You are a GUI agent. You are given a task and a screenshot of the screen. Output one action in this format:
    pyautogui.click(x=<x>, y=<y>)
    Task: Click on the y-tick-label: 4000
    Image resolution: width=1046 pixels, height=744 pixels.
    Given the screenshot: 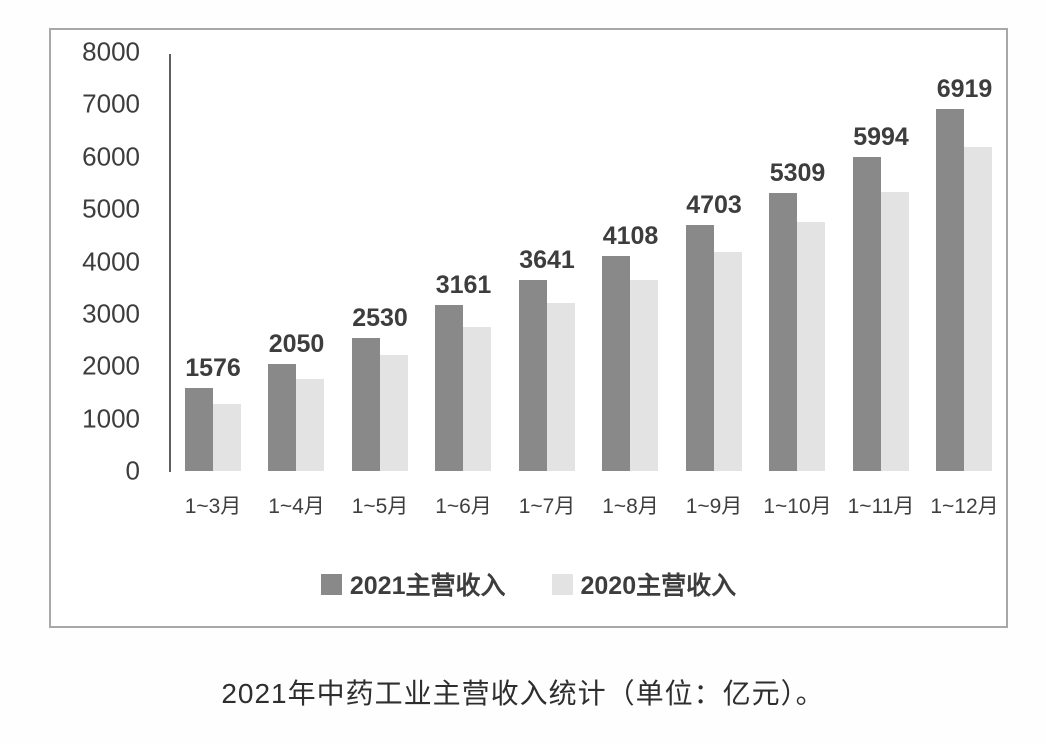 What is the action you would take?
    pyautogui.click(x=111, y=261)
    